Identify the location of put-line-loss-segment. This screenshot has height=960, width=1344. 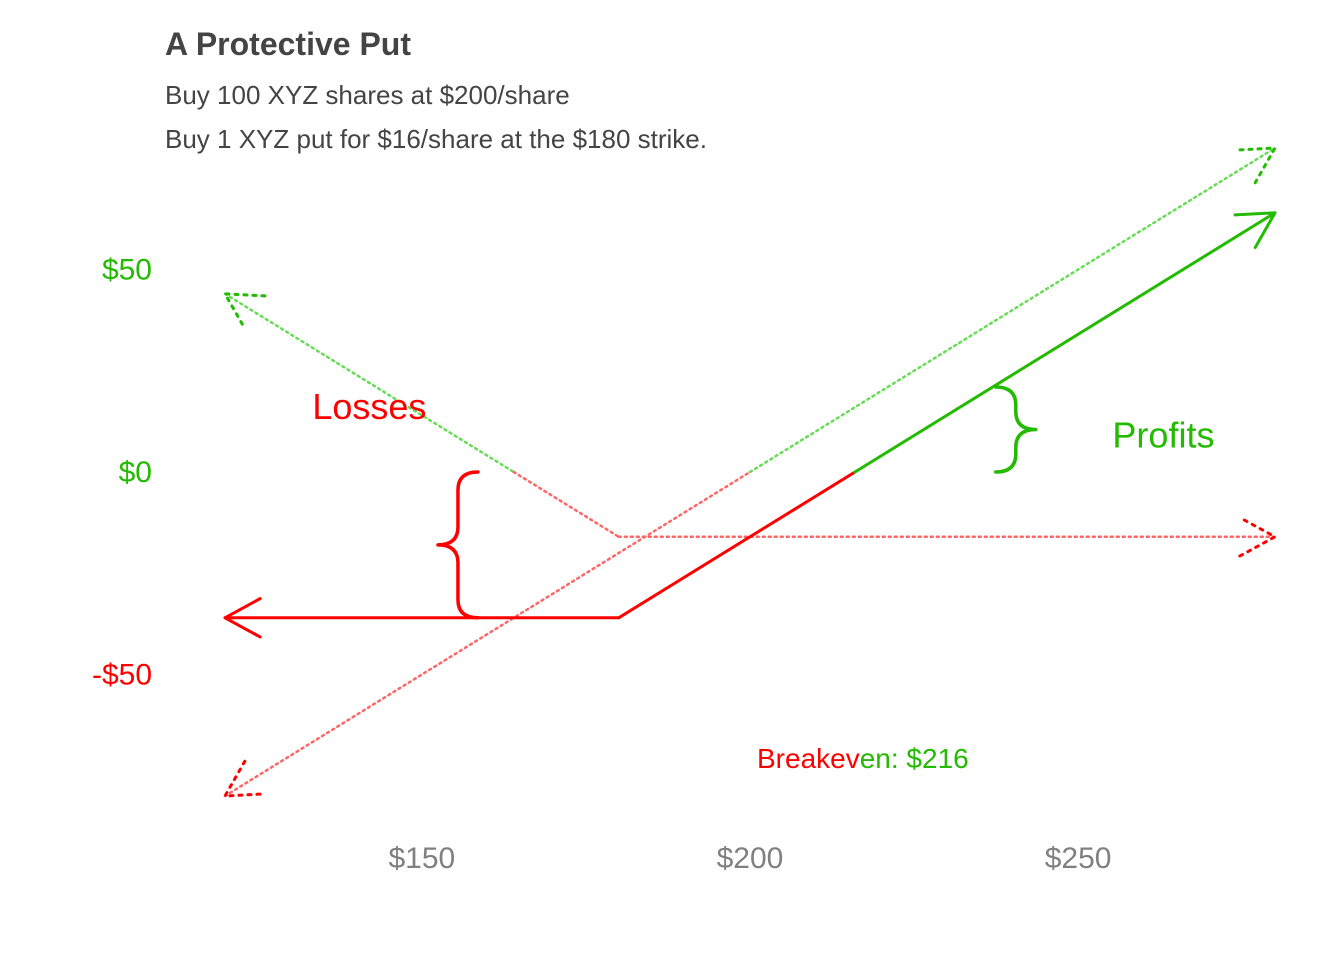
(566, 504).